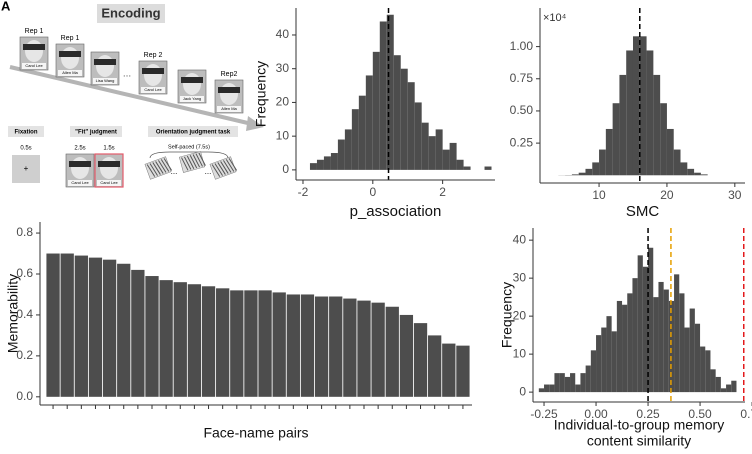 The image size is (752, 454). Describe the element at coordinates (24, 314) in the screenshot. I see `y-tick-label: 0.4` at that location.